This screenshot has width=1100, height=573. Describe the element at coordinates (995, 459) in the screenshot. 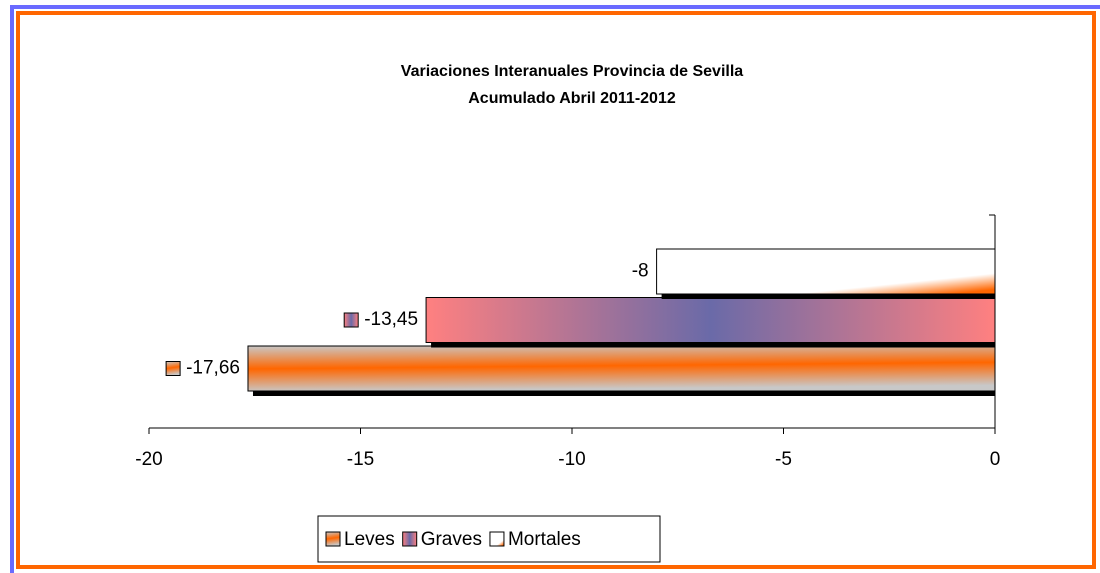

I see `x-tick-label: 0` at that location.